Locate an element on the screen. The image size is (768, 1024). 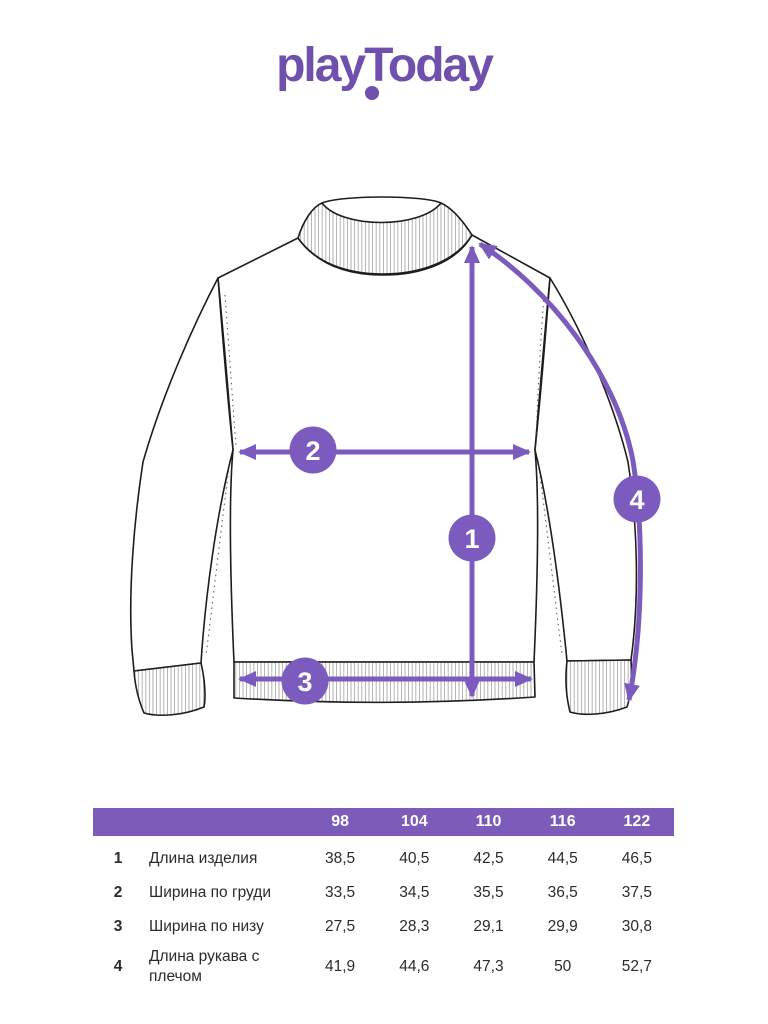
table-cell: 47,3 is located at coordinates (488, 966).